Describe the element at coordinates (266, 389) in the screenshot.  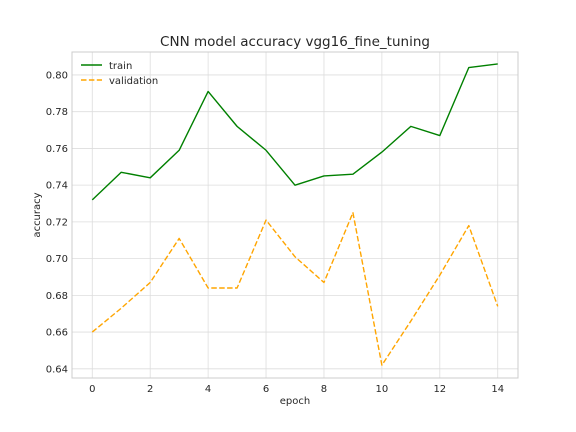
I see `x-tick-label: 6` at that location.